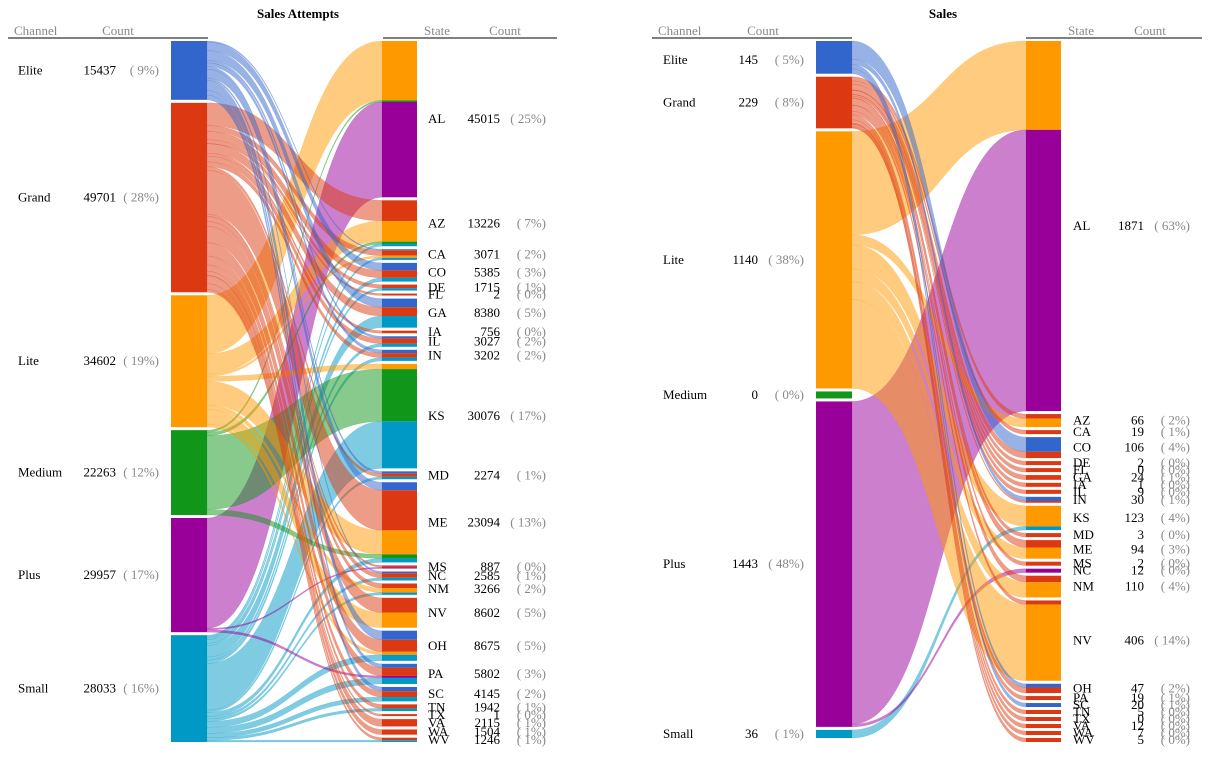  I want to click on source-pct: ( 1%), so click(789, 733).